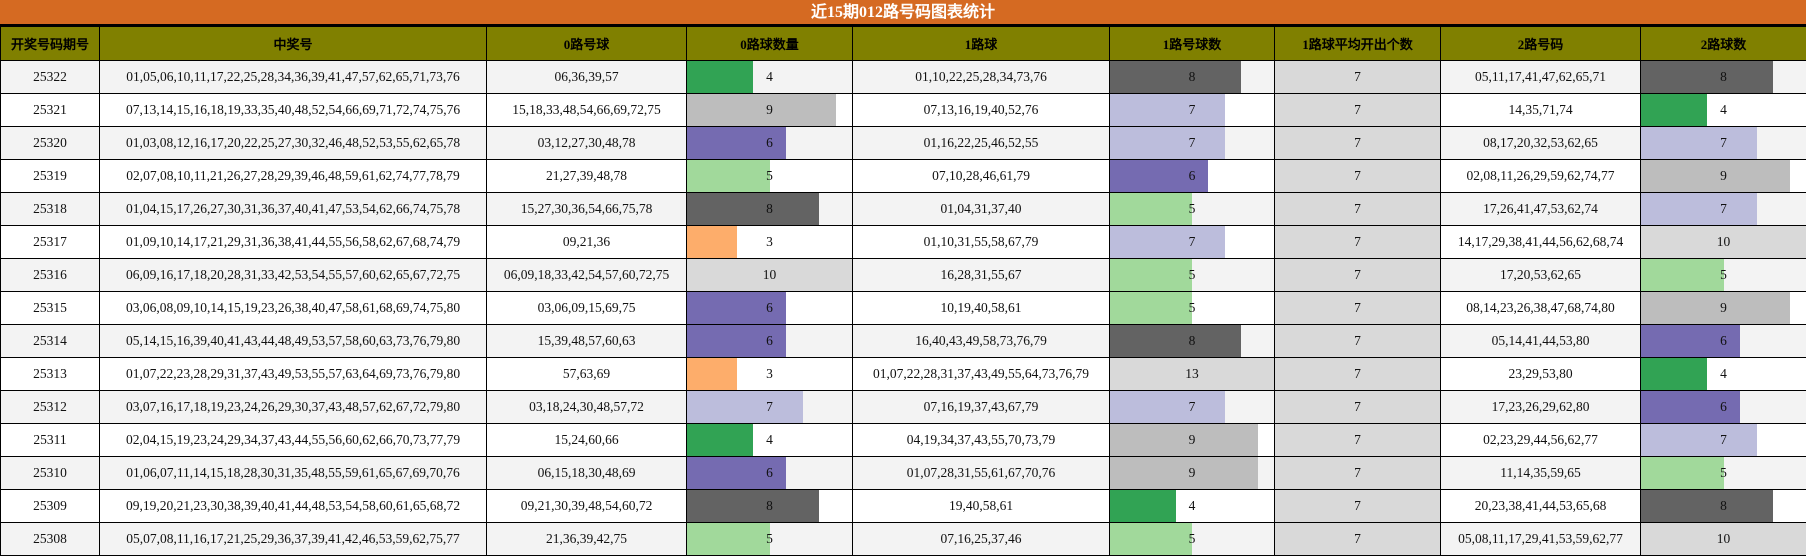 The image size is (1806, 558). What do you see at coordinates (769, 374) in the screenshot?
I see `cell-route0-count: 3` at bounding box center [769, 374].